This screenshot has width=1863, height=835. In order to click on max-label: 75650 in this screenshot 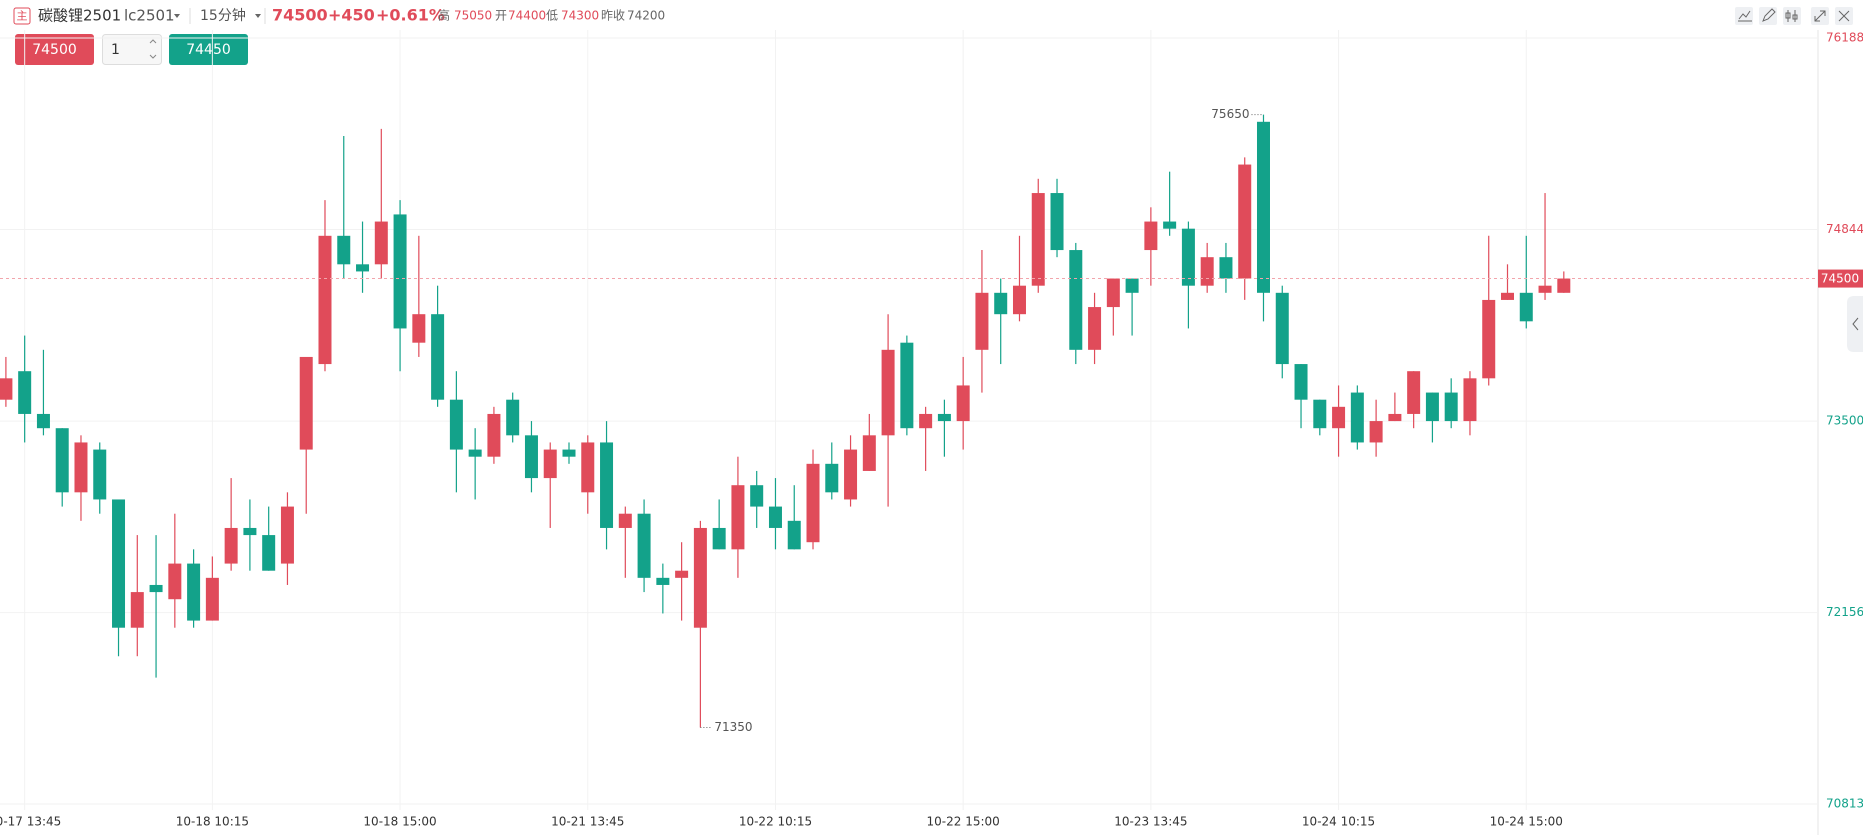, I will do `click(1230, 114)`.